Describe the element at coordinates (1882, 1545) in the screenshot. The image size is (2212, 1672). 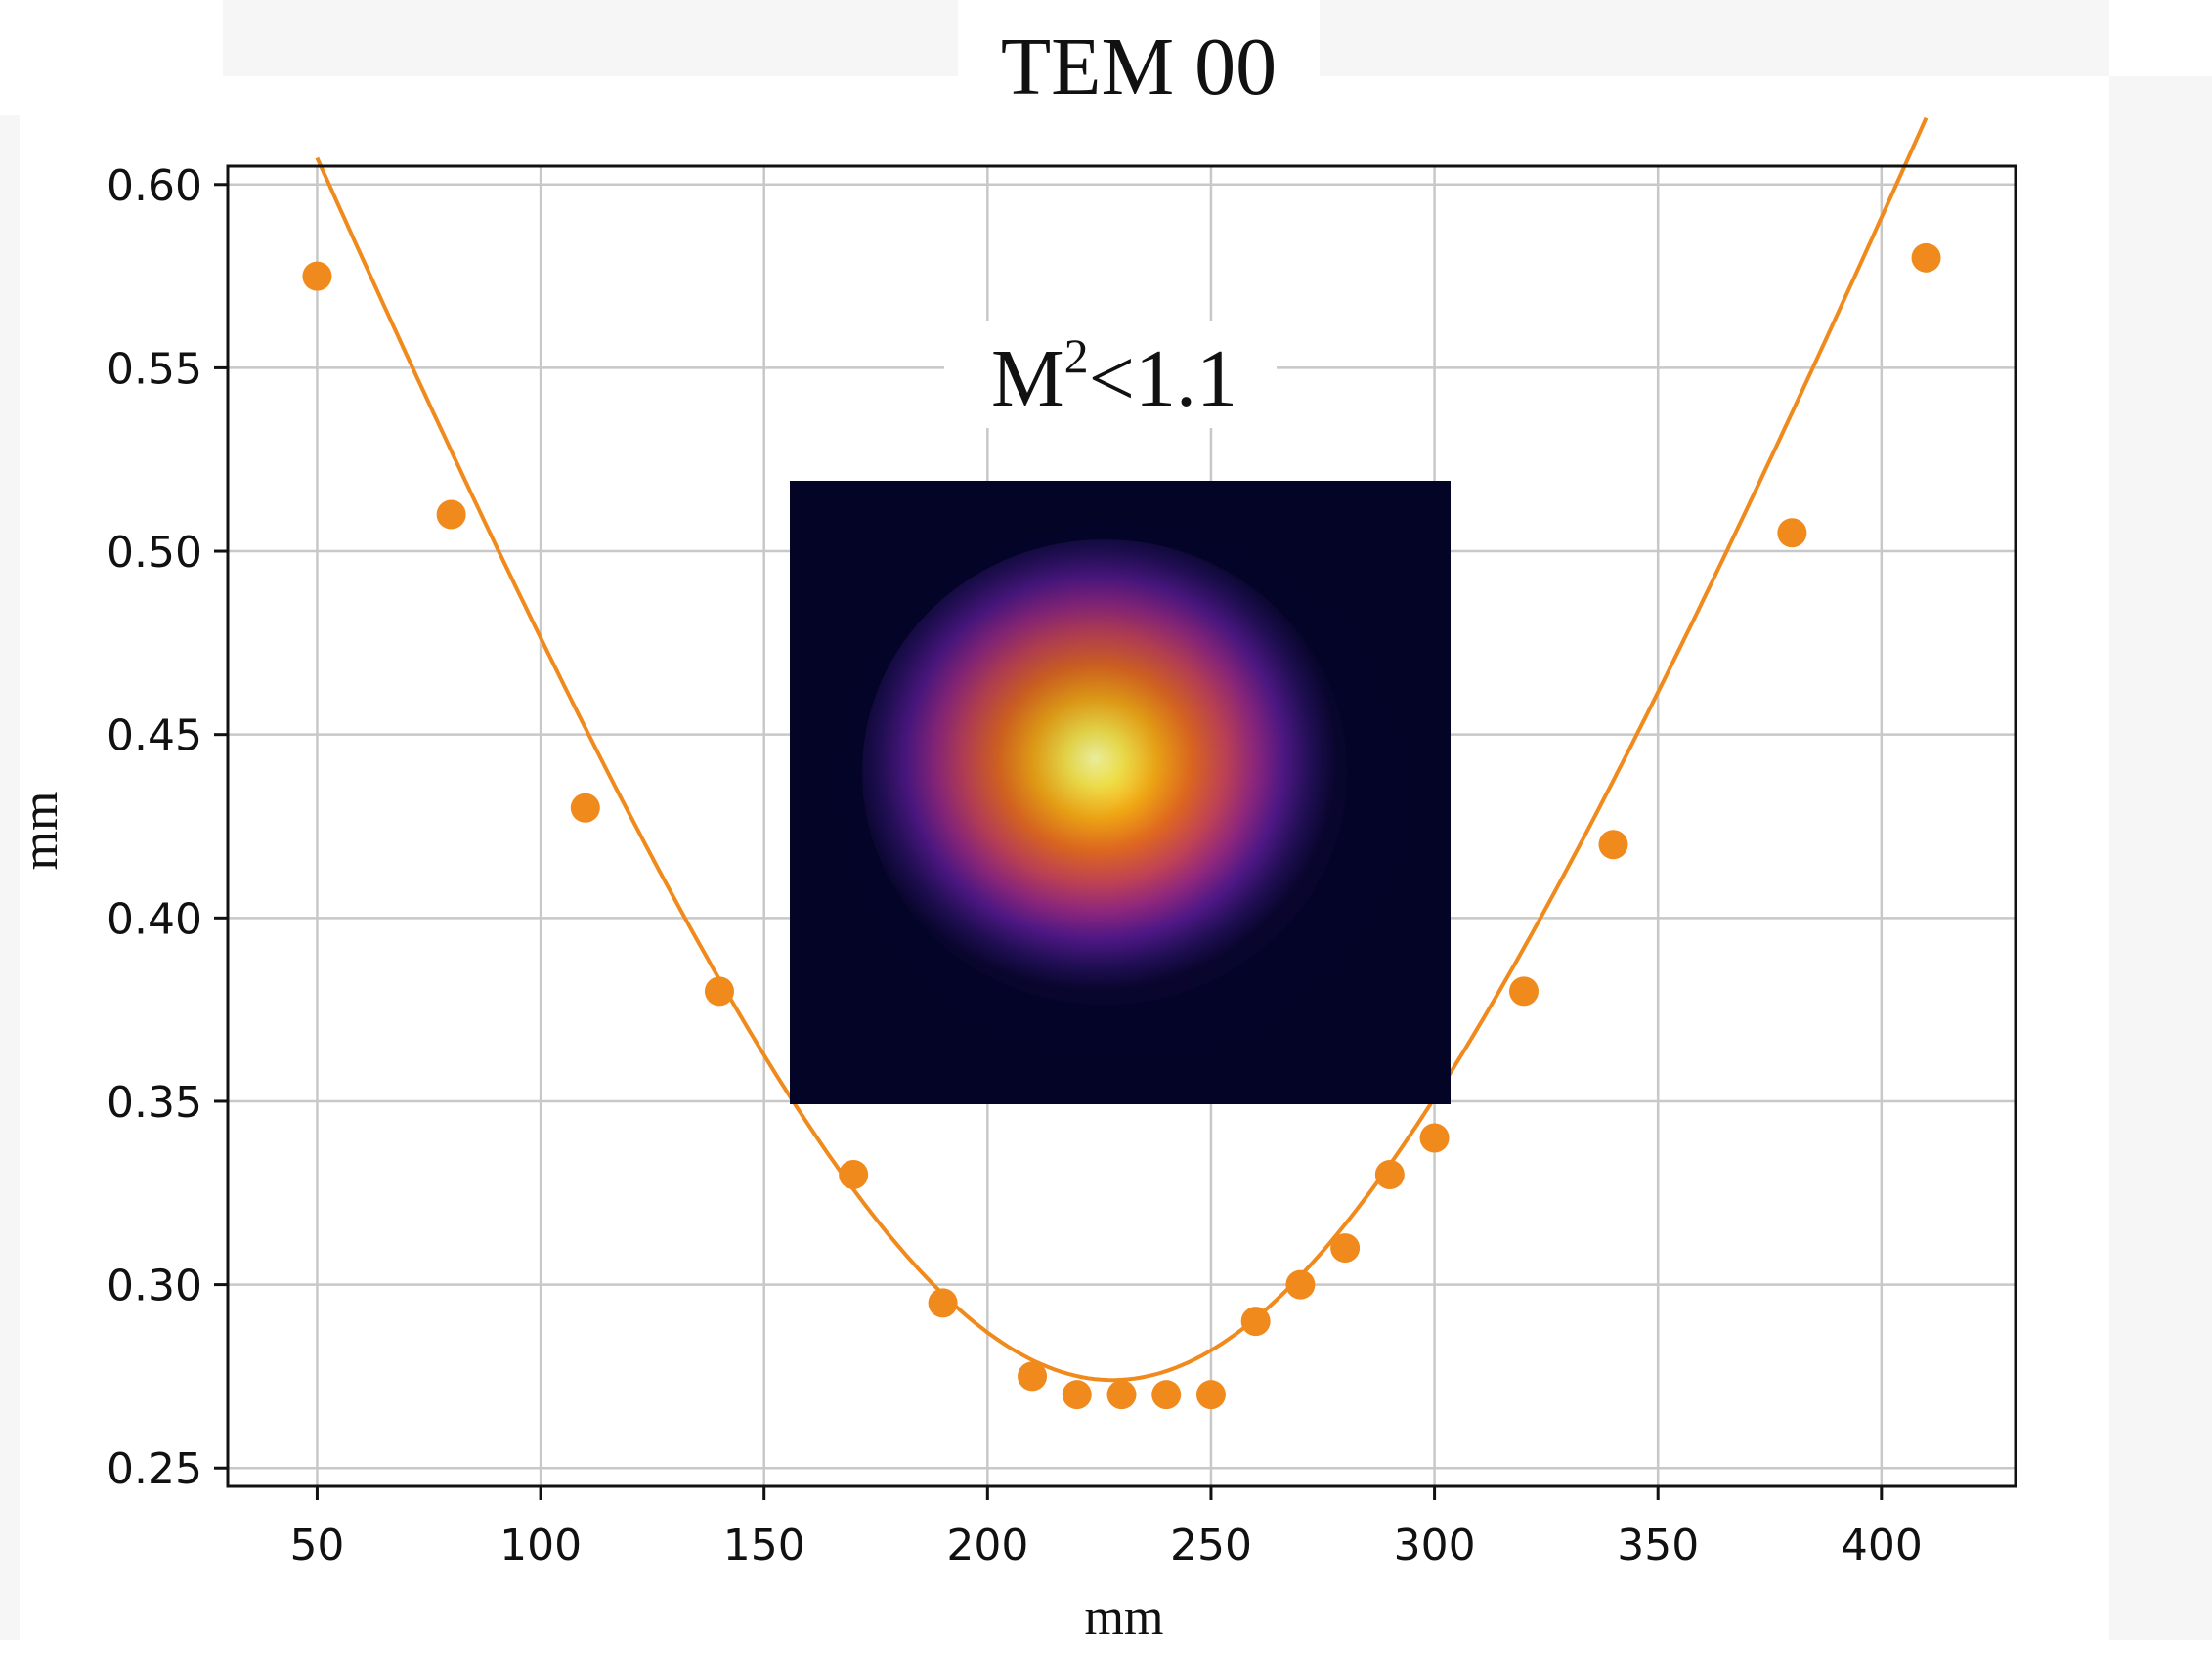
I see `x-tick-label: 400` at that location.